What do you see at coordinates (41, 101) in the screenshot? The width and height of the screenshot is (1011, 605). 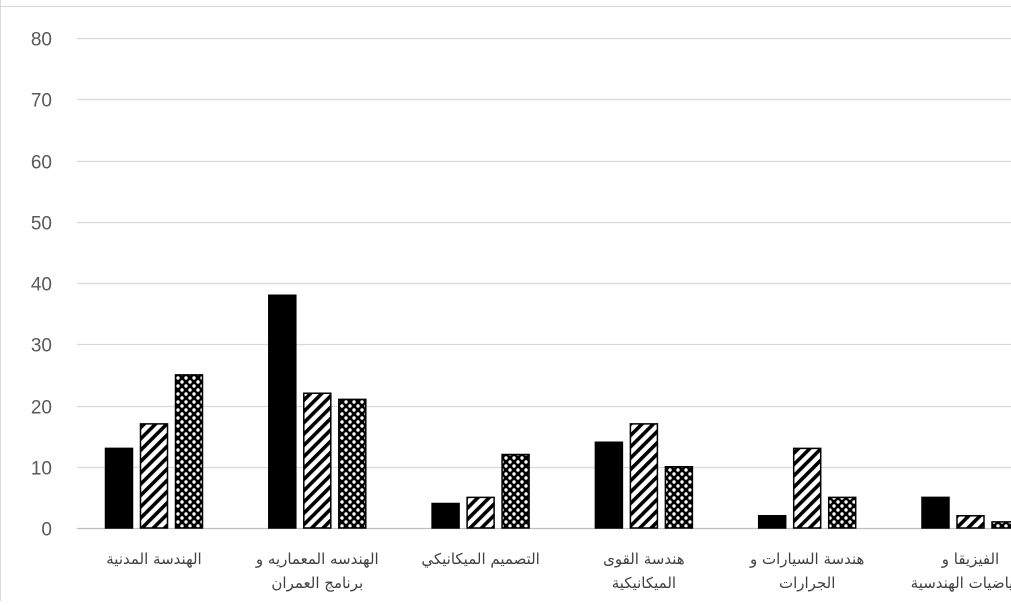 I see `y-tick-label: 70` at bounding box center [41, 101].